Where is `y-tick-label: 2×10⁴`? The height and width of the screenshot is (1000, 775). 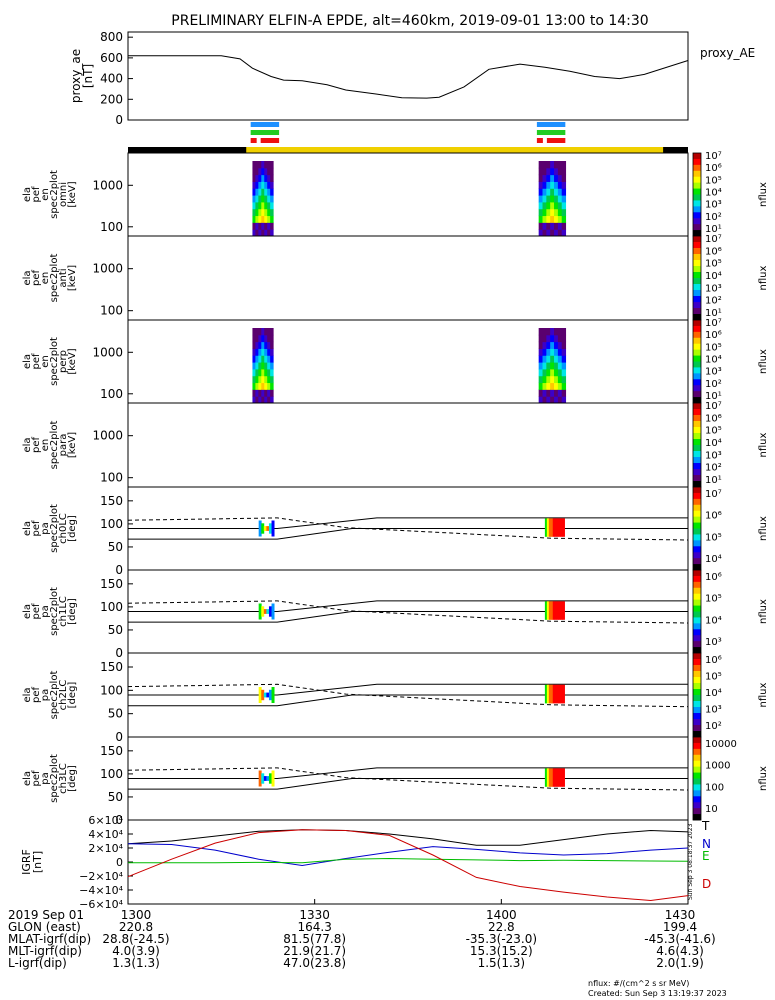
y-tick-label: 2×10⁴ is located at coordinates (105, 848).